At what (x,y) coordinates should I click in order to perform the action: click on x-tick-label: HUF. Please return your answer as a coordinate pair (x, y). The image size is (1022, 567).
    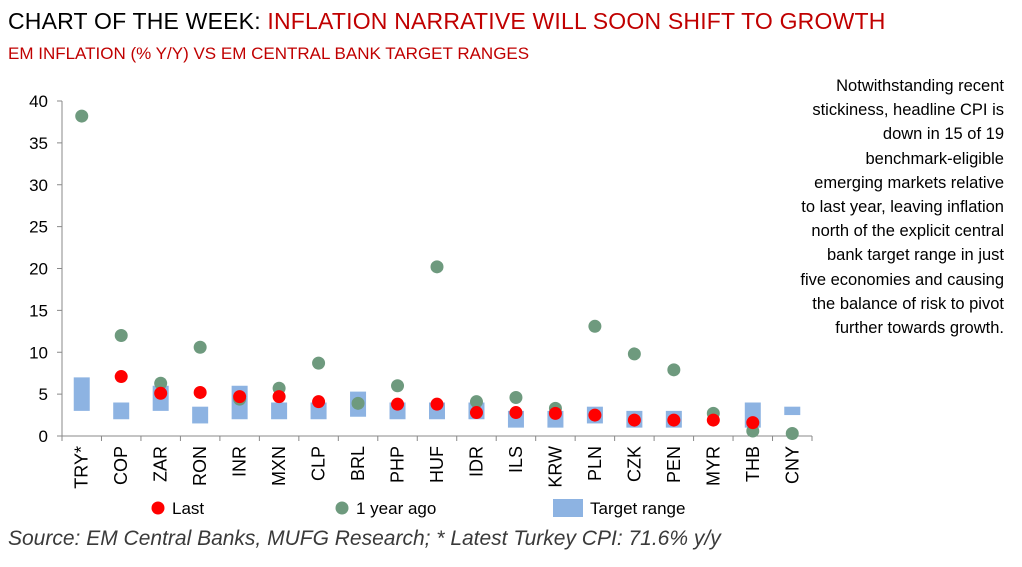
    Looking at the image, I should click on (437, 464).